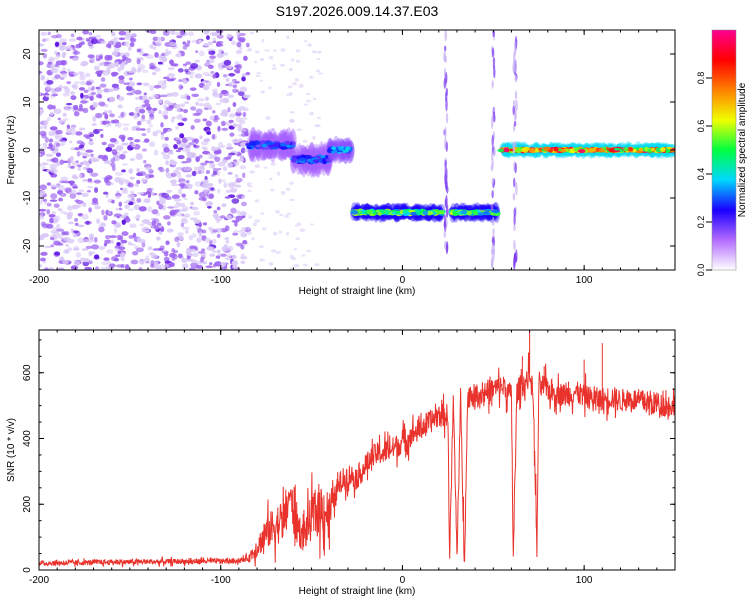 This screenshot has height=600, width=750. What do you see at coordinates (724, 150) in the screenshot?
I see `colorbar-gradient` at bounding box center [724, 150].